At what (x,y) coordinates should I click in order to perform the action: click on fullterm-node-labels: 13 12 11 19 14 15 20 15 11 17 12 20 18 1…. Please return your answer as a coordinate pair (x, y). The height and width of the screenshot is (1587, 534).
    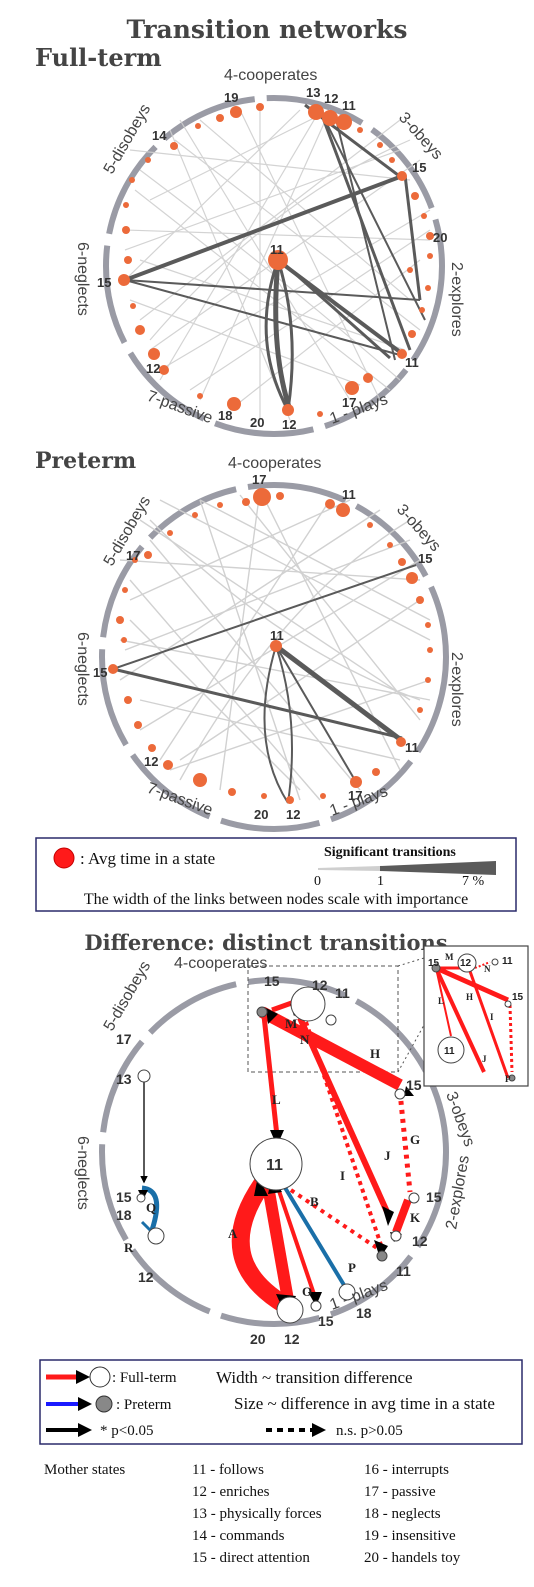
    Looking at the image, I should click on (272, 258).